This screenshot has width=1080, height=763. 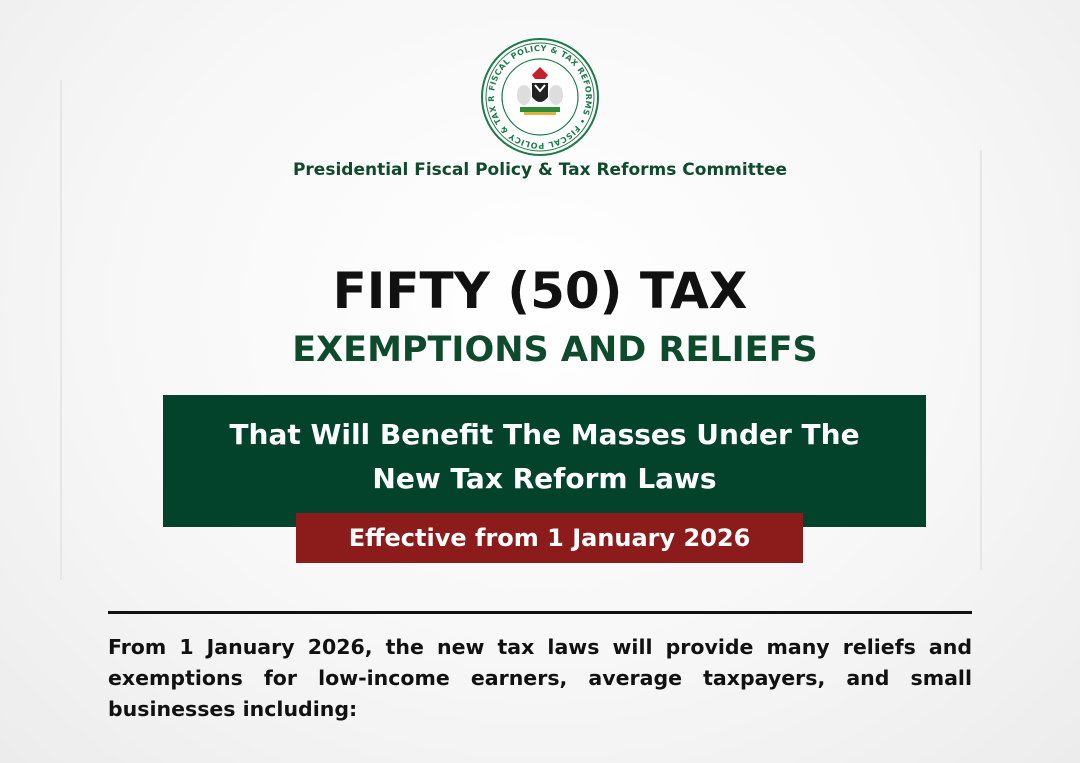 I want to click on divider, so click(x=540, y=612).